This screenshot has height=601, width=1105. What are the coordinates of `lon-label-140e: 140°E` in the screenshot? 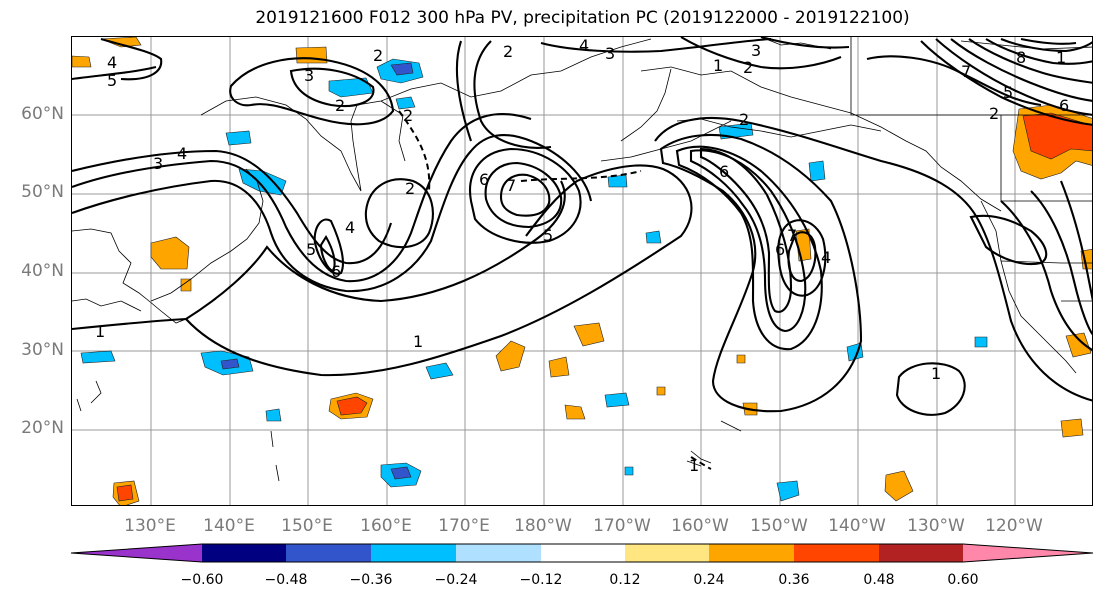 It's located at (229, 526).